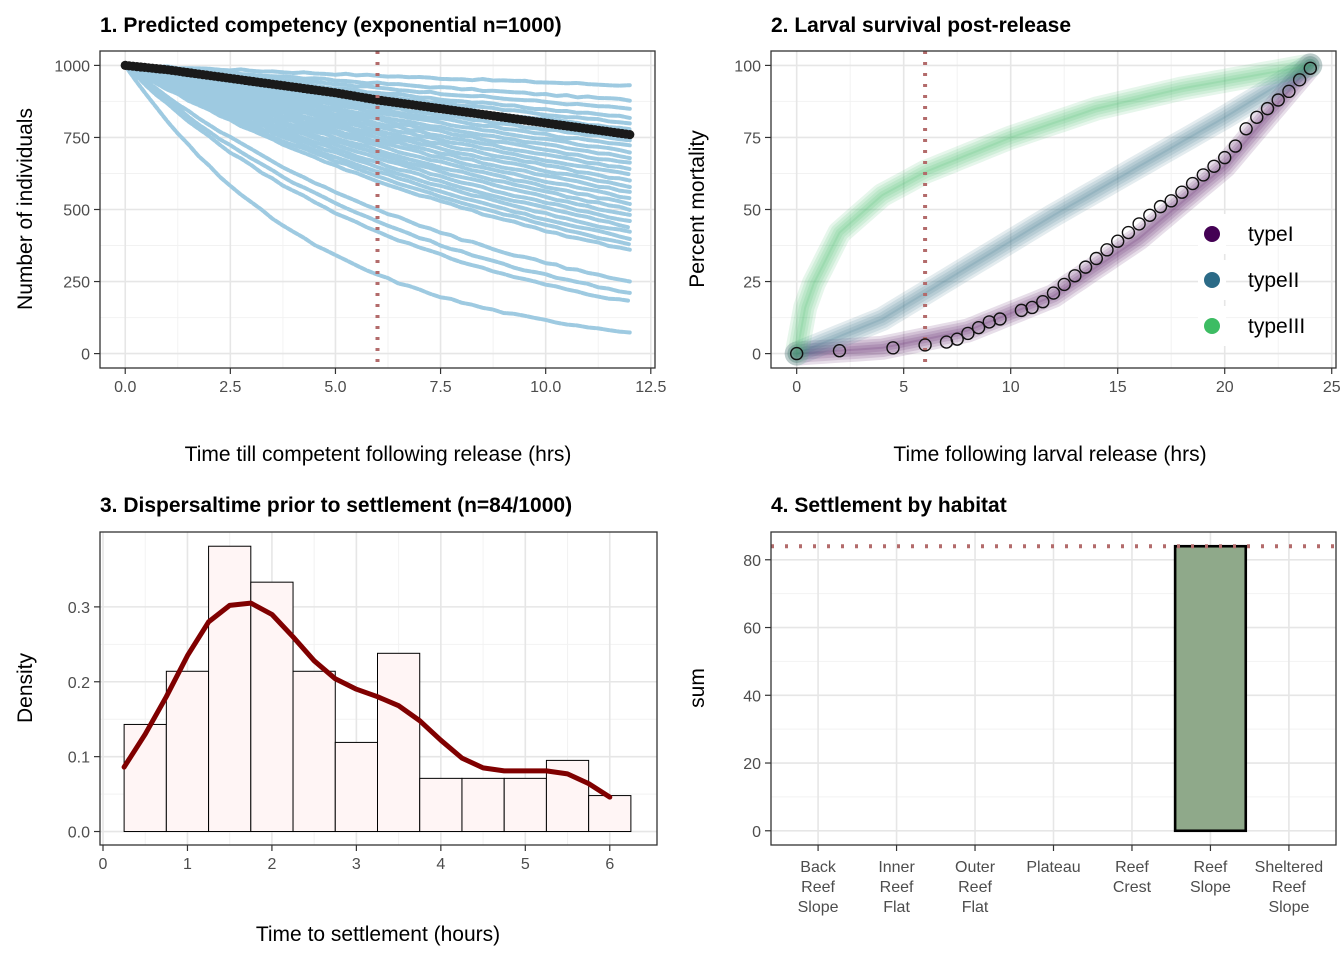  Describe the element at coordinates (440, 387) in the screenshot. I see `x-tick-label: 7.5` at that location.